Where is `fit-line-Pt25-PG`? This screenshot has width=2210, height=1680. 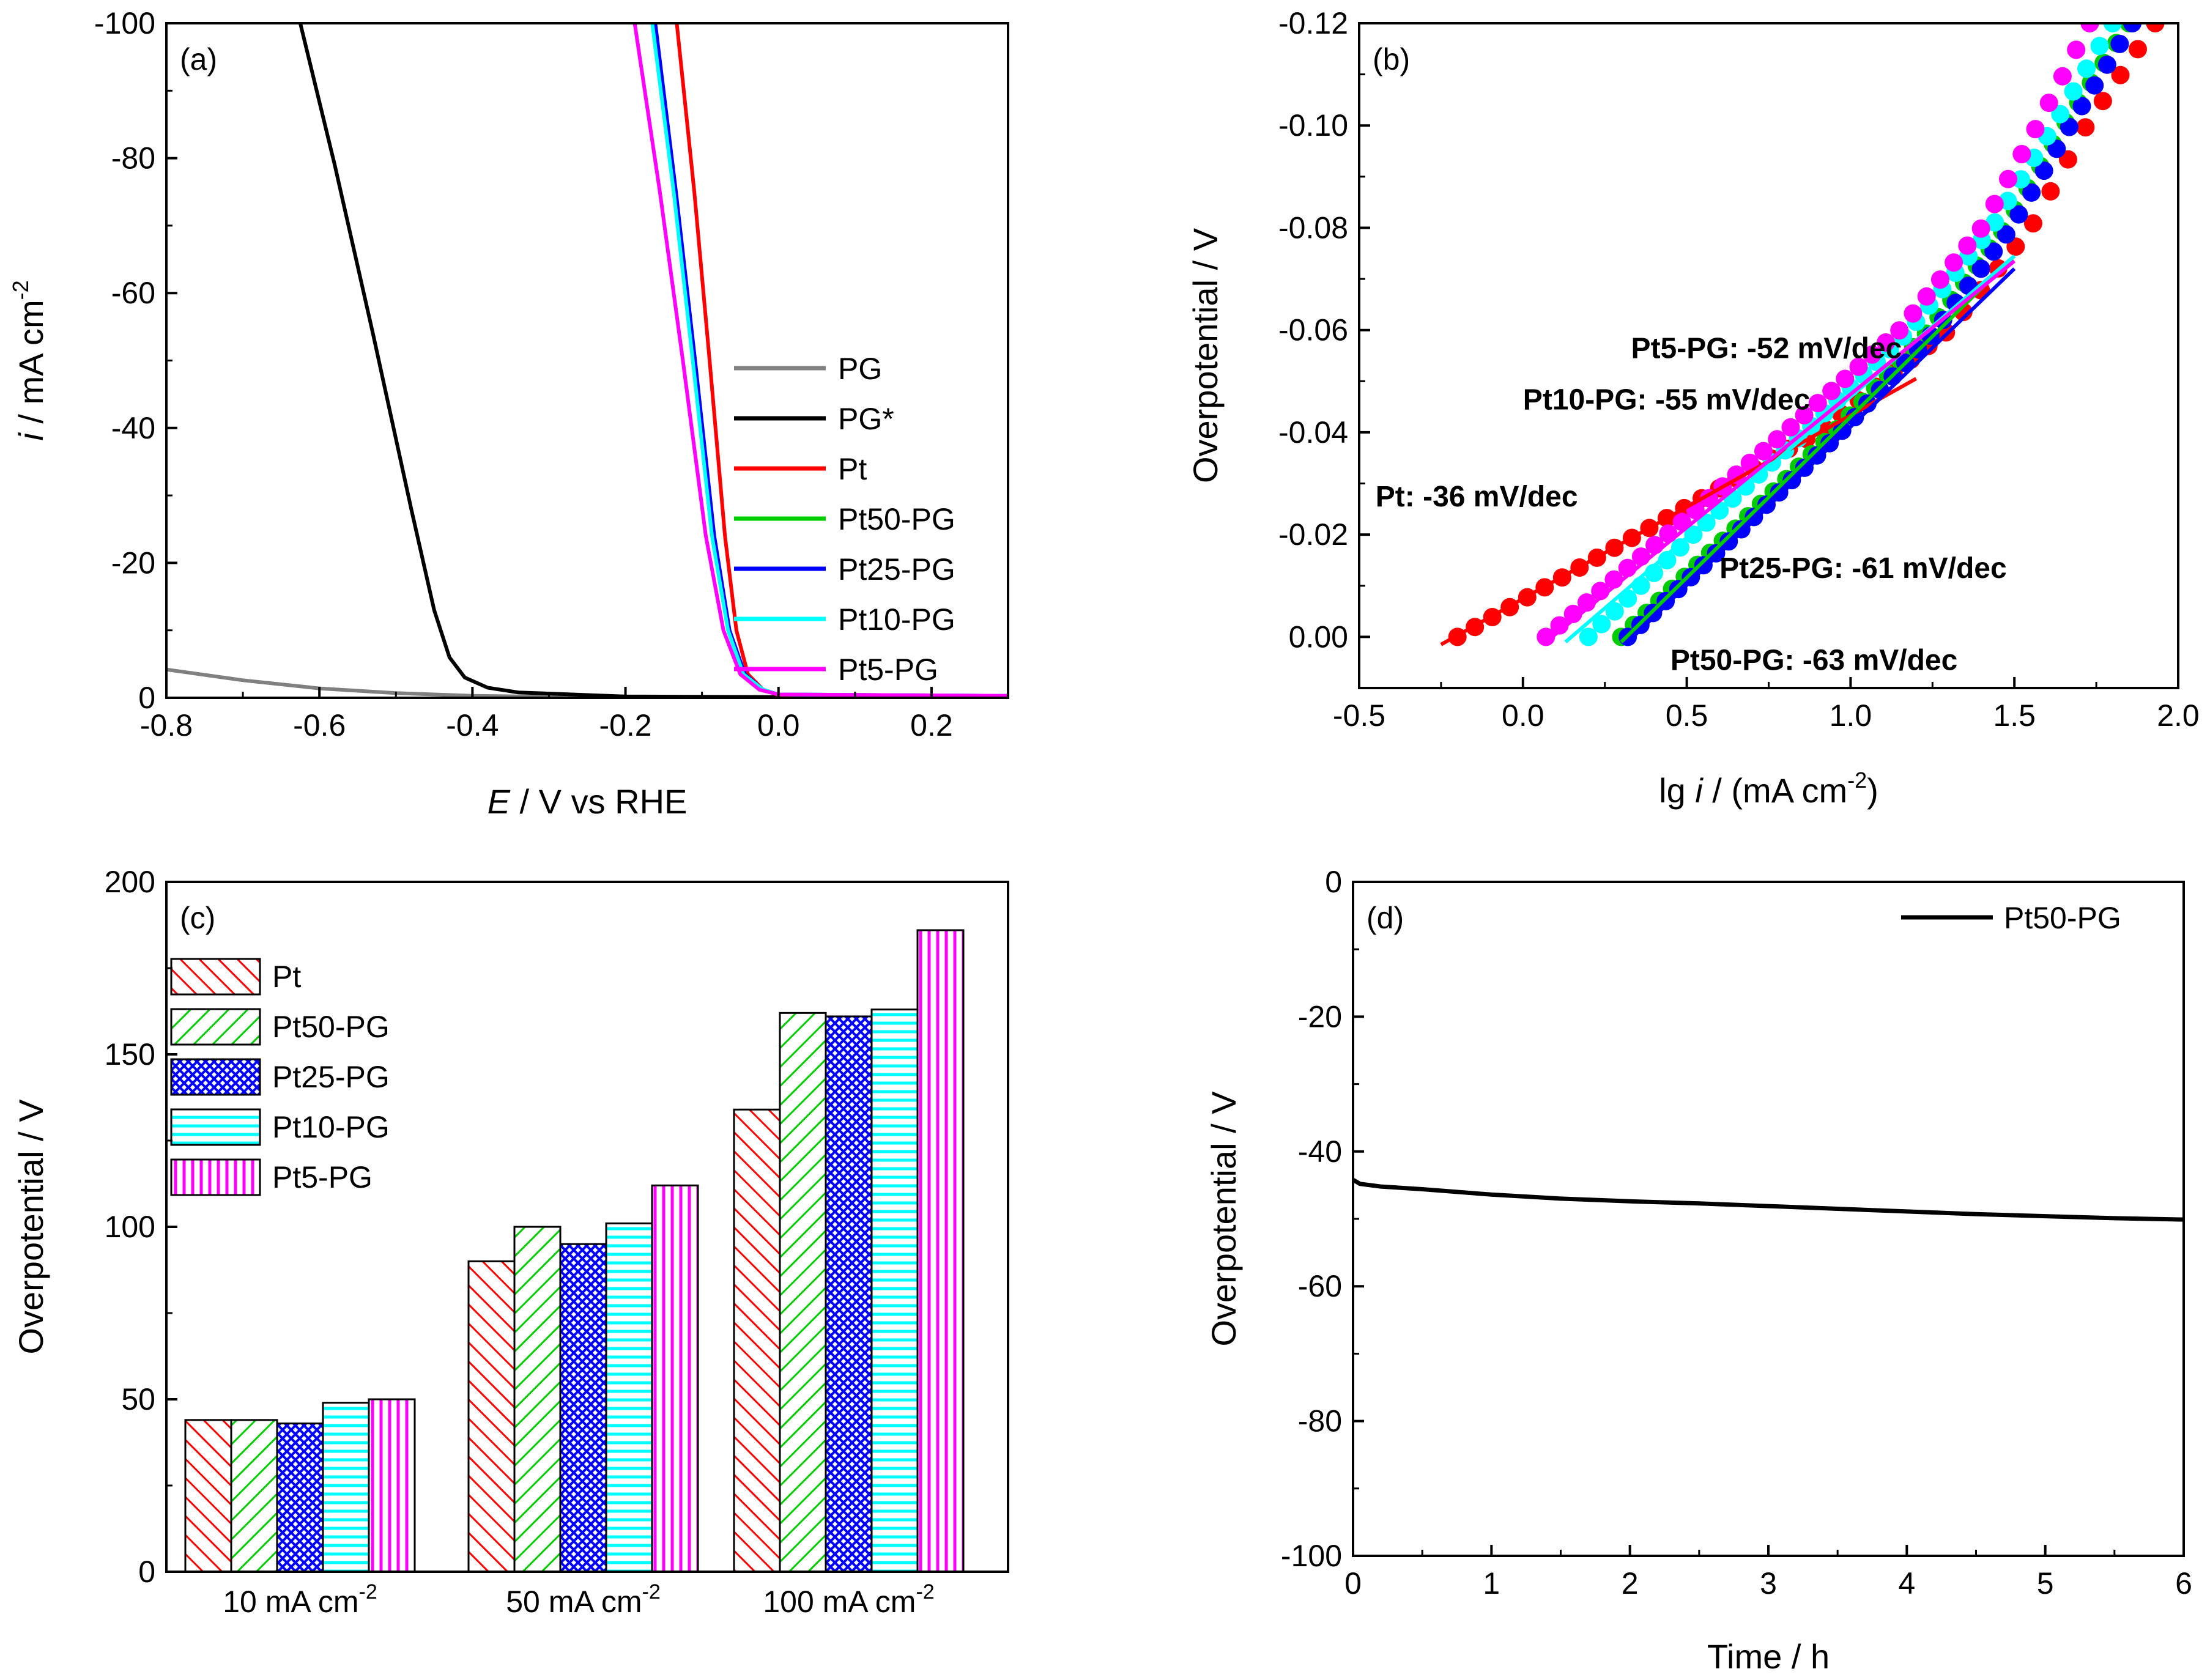 fit-line-Pt25-PG is located at coordinates (1821, 455).